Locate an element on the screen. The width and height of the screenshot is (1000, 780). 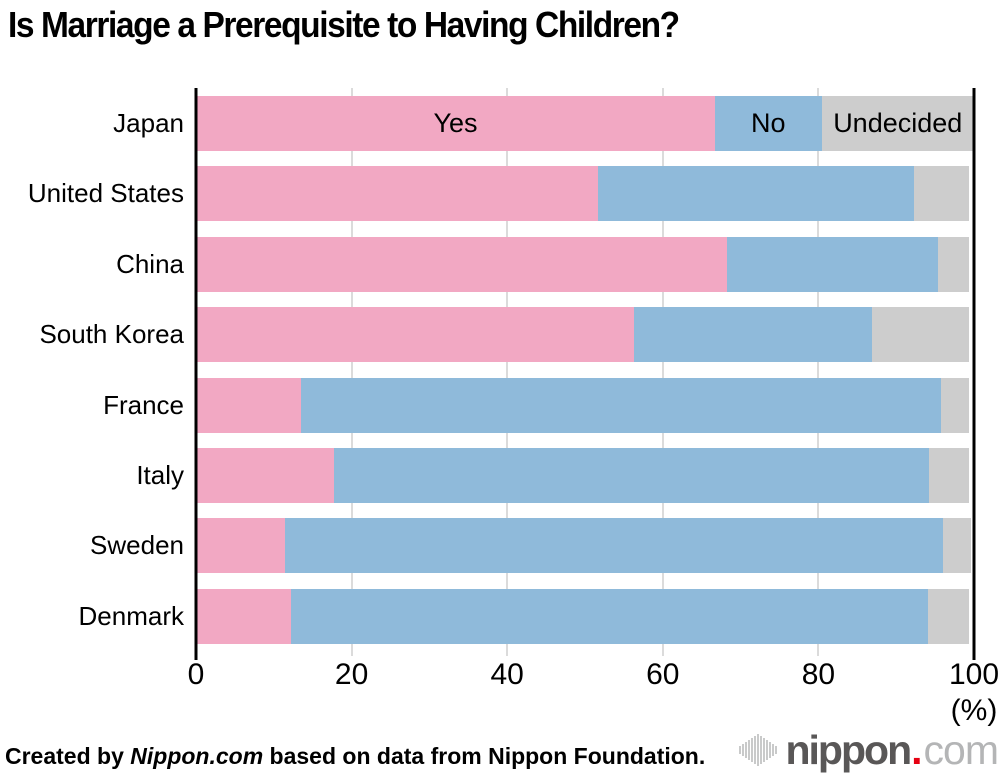
bar-row-china is located at coordinates (585, 264).